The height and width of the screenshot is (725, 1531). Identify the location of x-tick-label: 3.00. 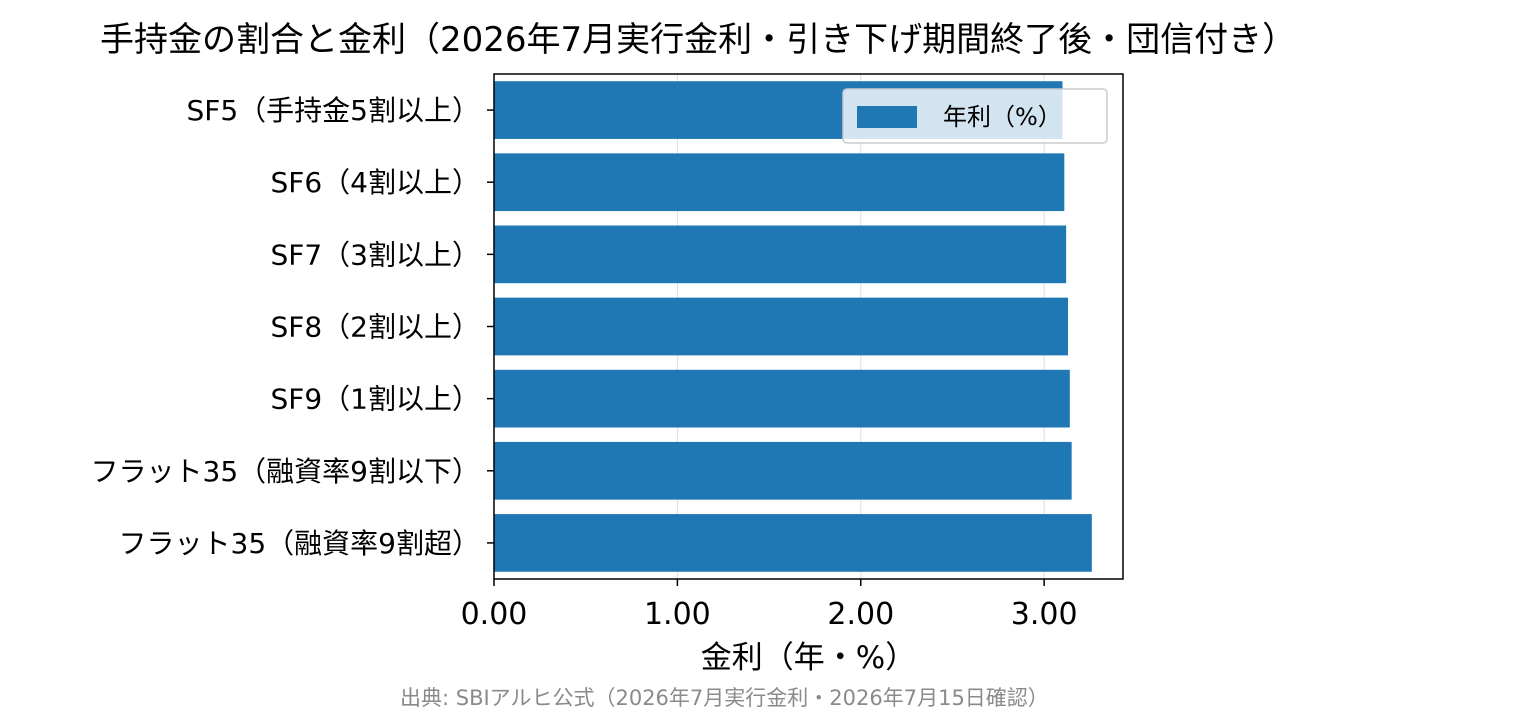
(1044, 614).